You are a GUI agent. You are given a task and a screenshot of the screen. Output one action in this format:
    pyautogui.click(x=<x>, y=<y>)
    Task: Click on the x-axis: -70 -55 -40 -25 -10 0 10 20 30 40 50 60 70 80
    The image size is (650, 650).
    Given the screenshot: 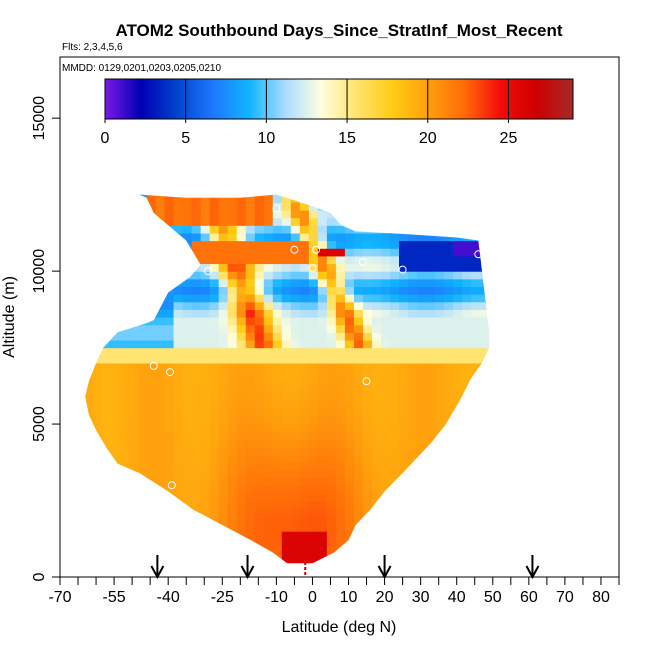 What is the action you would take?
    pyautogui.click(x=334, y=591)
    